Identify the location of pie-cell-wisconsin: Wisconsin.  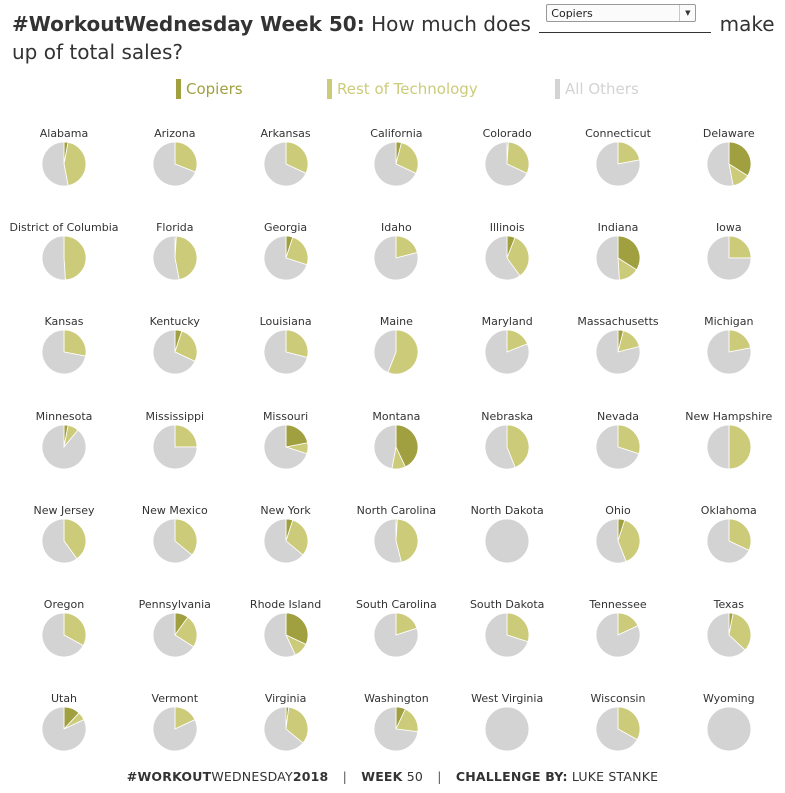
(618, 739).